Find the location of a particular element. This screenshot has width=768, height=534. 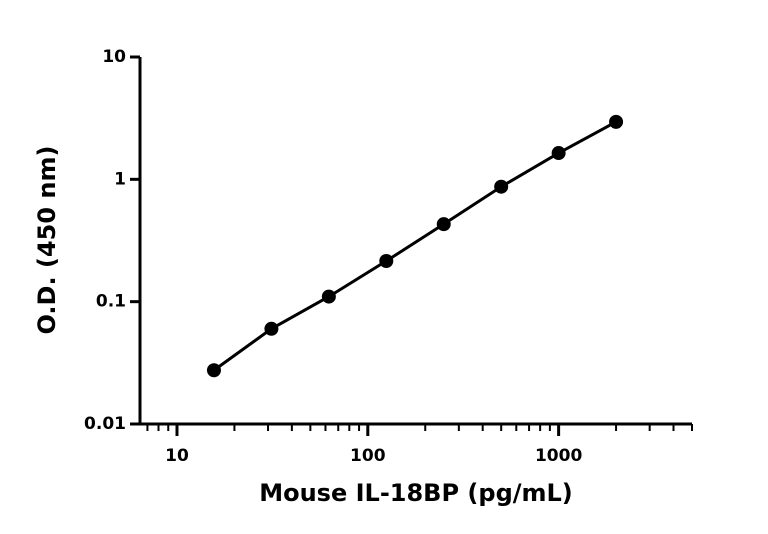

y-tick-label: 10 is located at coordinates (114, 57).